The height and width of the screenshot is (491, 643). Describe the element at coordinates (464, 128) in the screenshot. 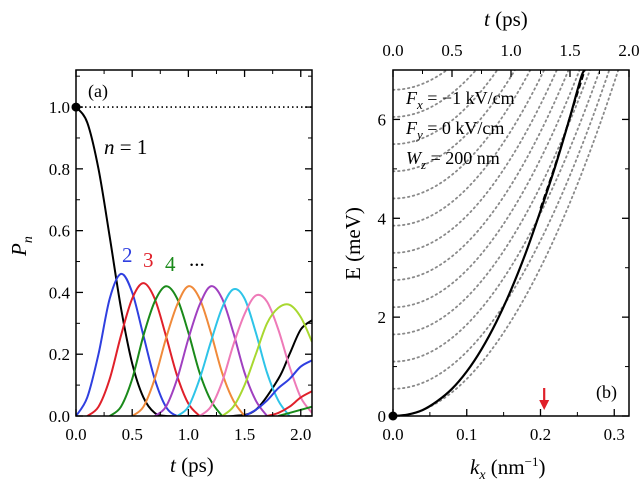

I see `param-fy-value: = 0 kV/cm` at that location.